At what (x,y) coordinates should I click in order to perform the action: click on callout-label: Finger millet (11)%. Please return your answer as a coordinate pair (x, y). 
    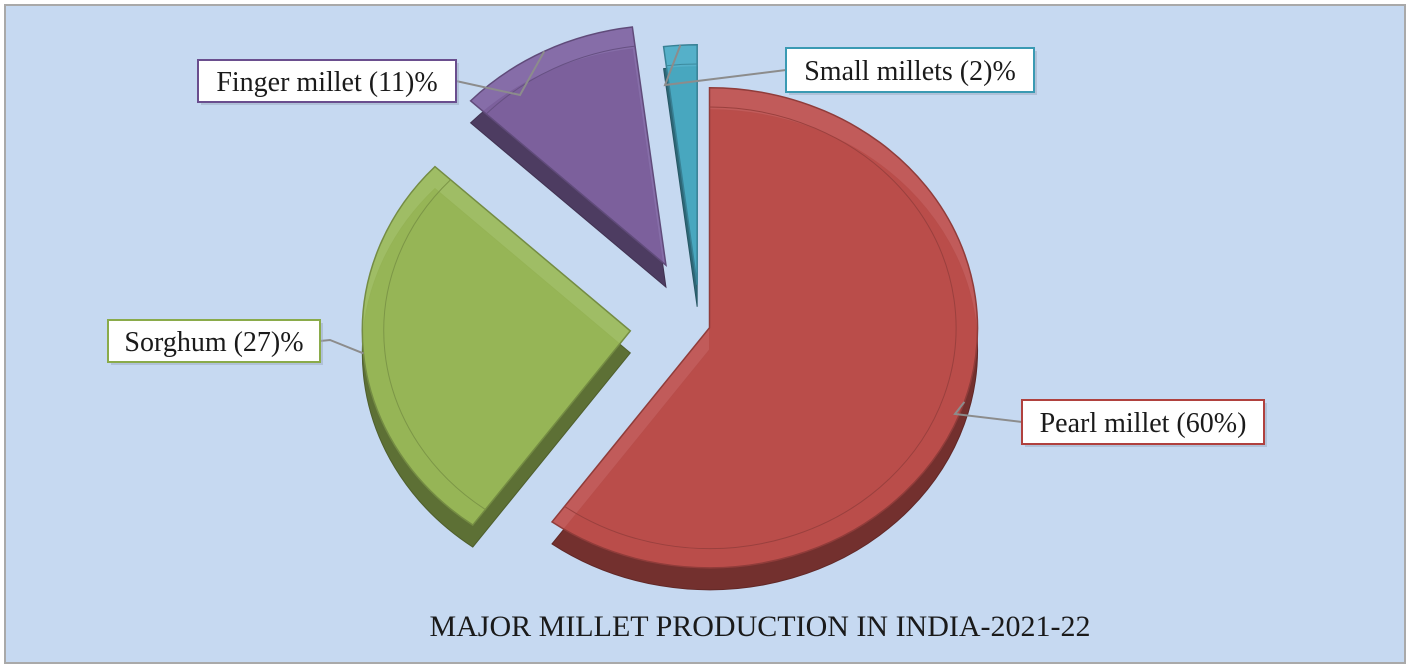
    Looking at the image, I should click on (326, 82).